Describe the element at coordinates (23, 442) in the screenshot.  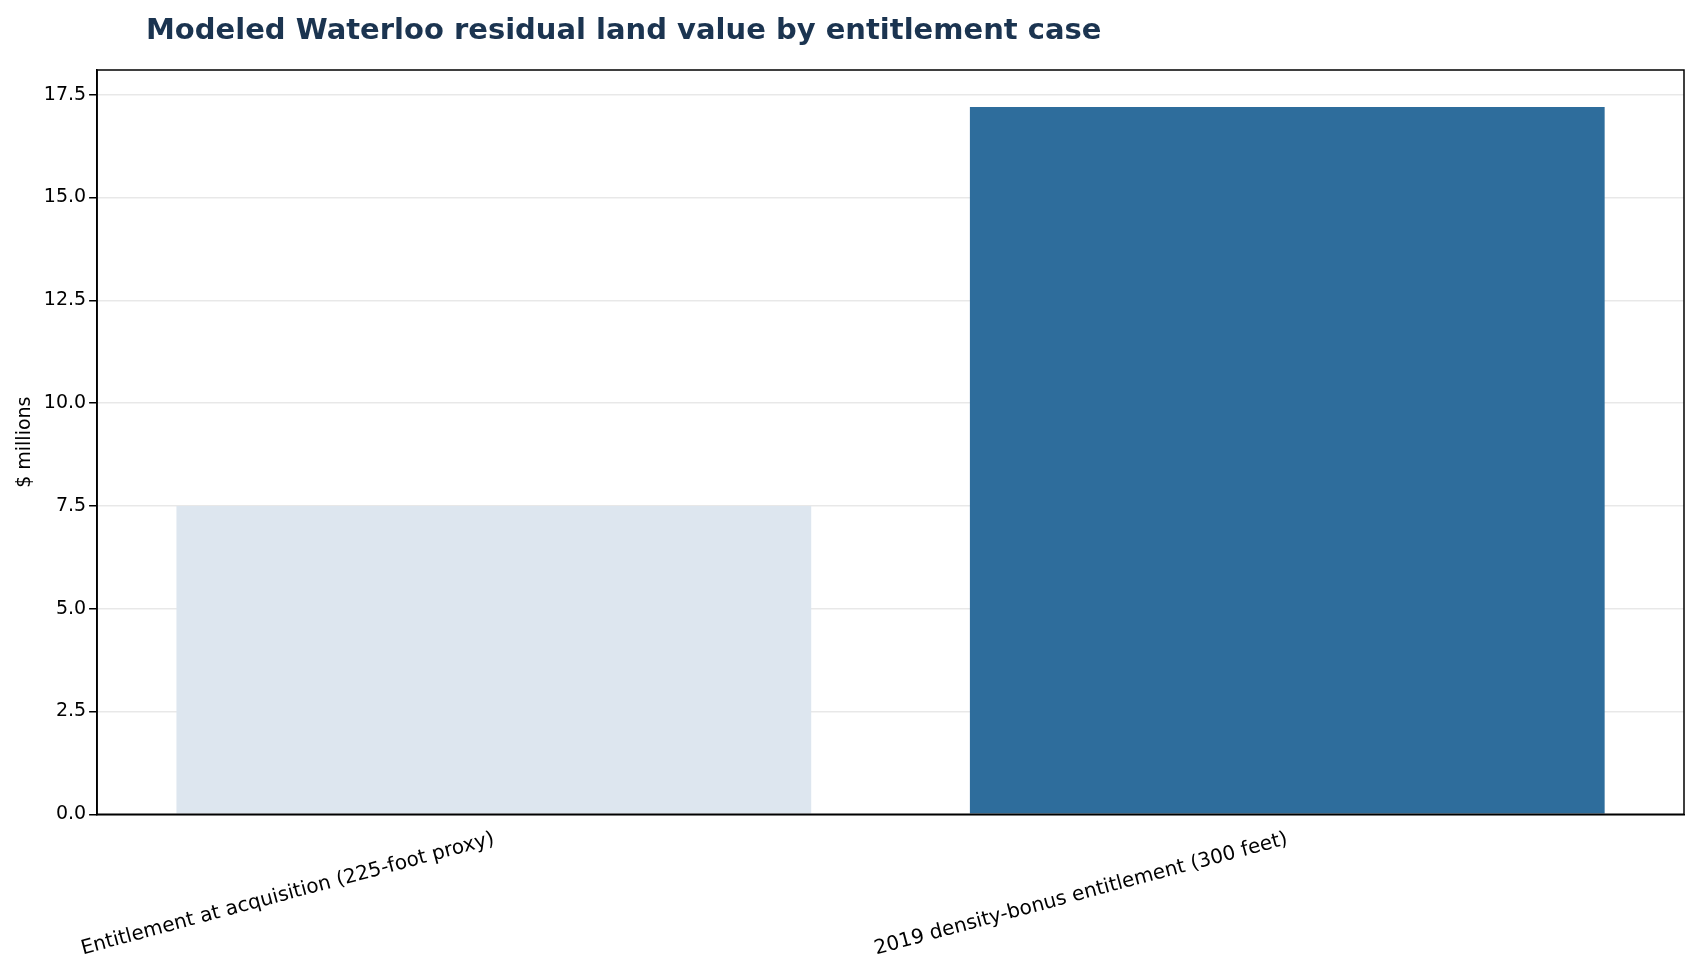
I see `y-axis-title: $ millions` at that location.